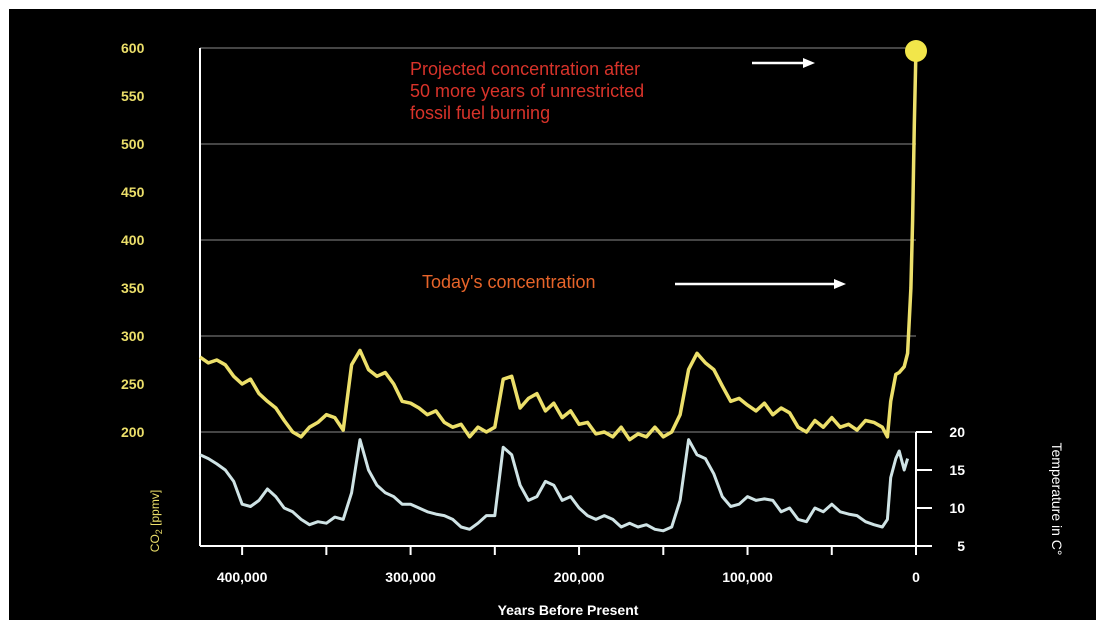 This screenshot has height=625, width=1105. I want to click on co2-tick-label: 200, so click(133, 432).